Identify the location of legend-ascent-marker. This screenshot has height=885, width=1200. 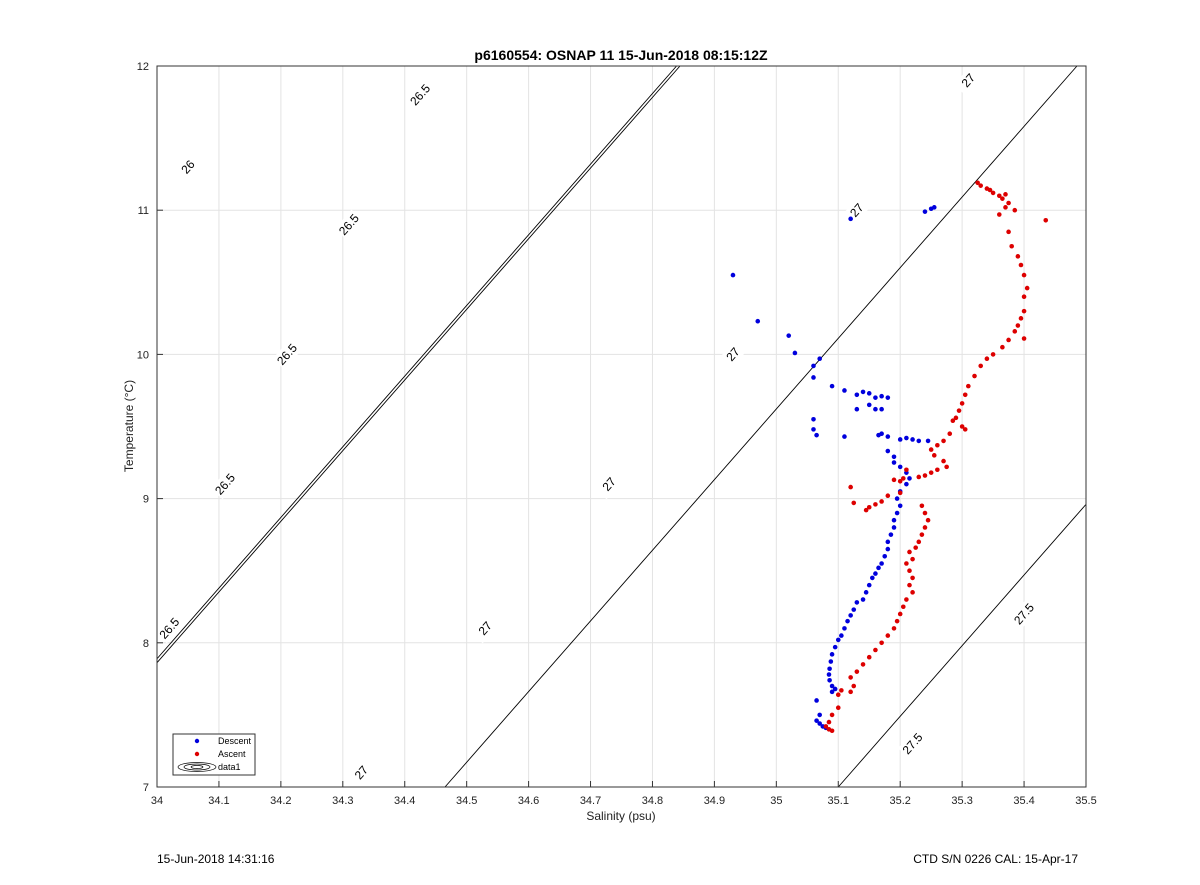
(197, 754).